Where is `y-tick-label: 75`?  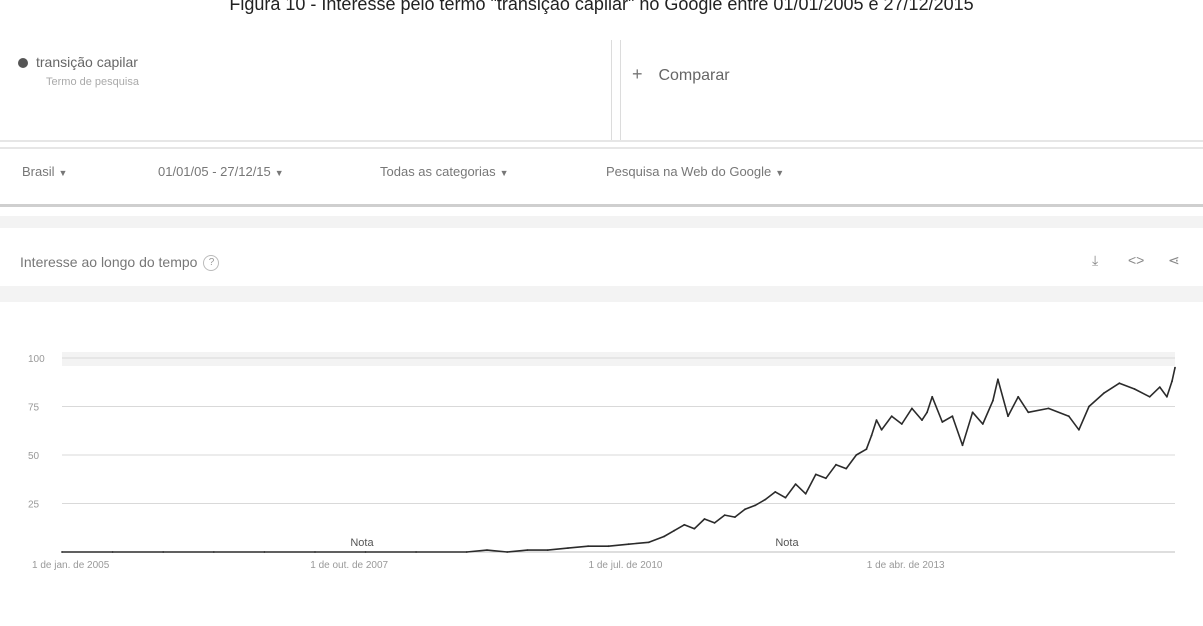
y-tick-label: 75 is located at coordinates (34, 408).